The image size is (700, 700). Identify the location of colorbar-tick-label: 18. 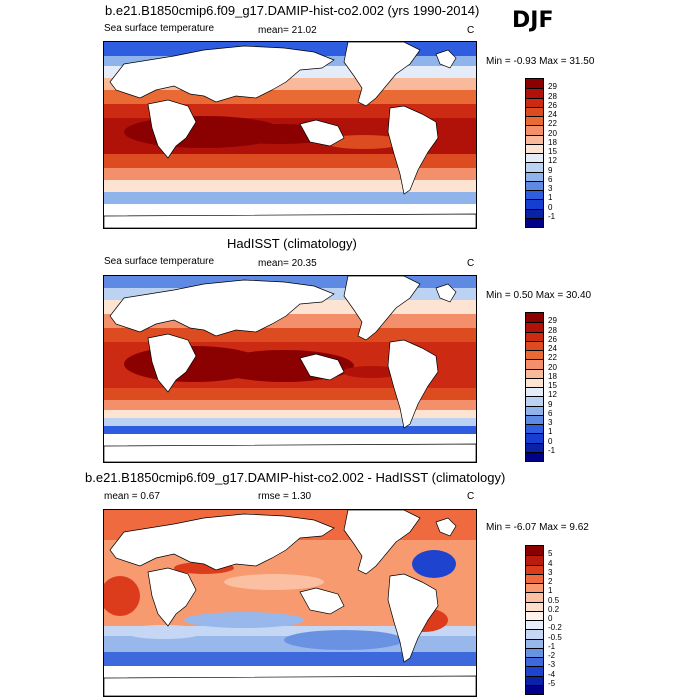
(552, 376).